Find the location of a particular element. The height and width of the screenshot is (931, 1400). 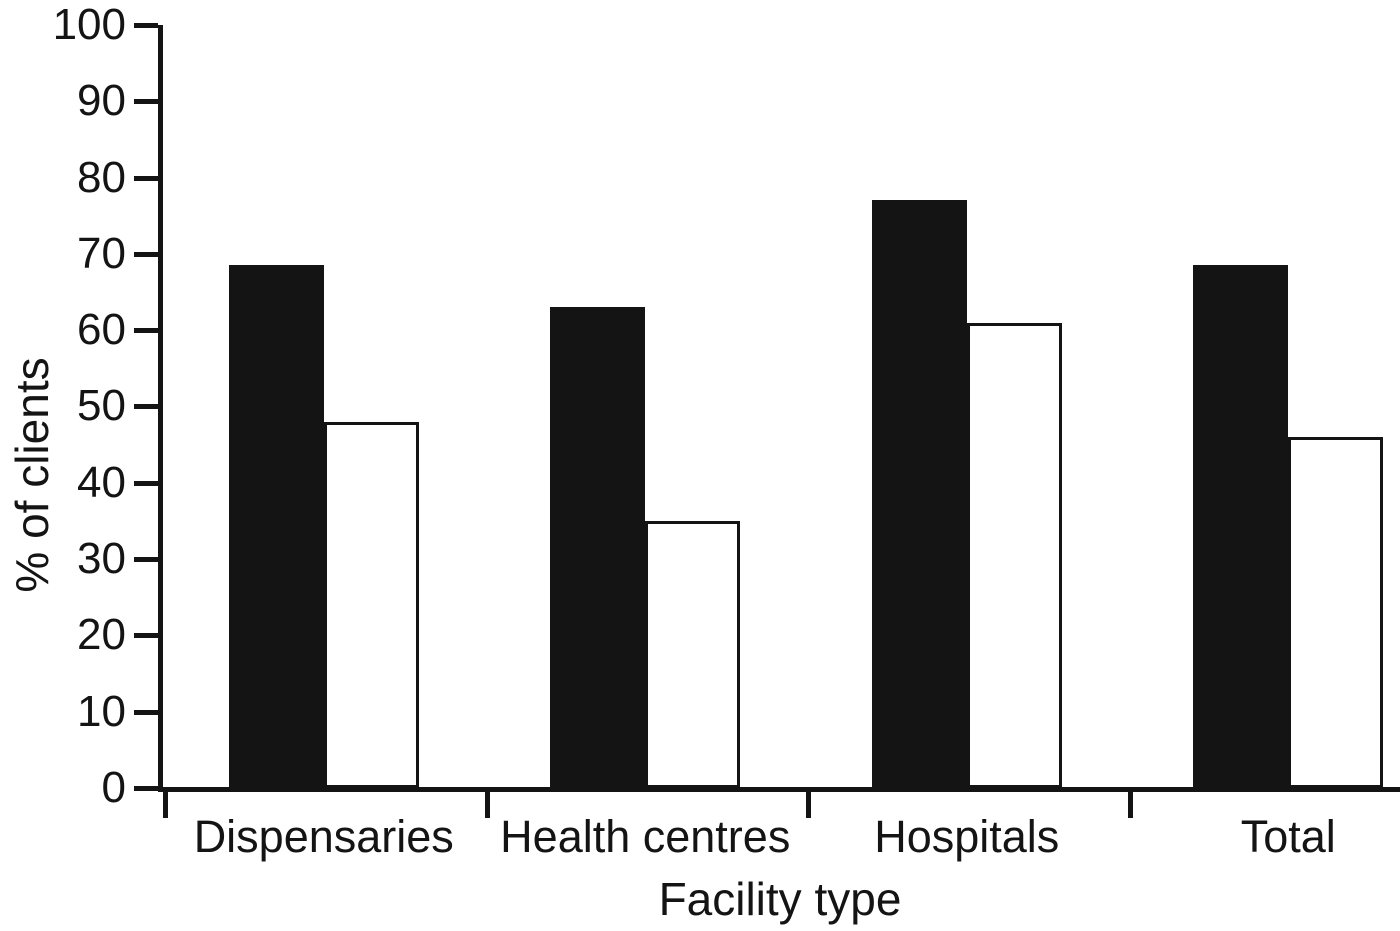

x-axis-line is located at coordinates (779, 789).